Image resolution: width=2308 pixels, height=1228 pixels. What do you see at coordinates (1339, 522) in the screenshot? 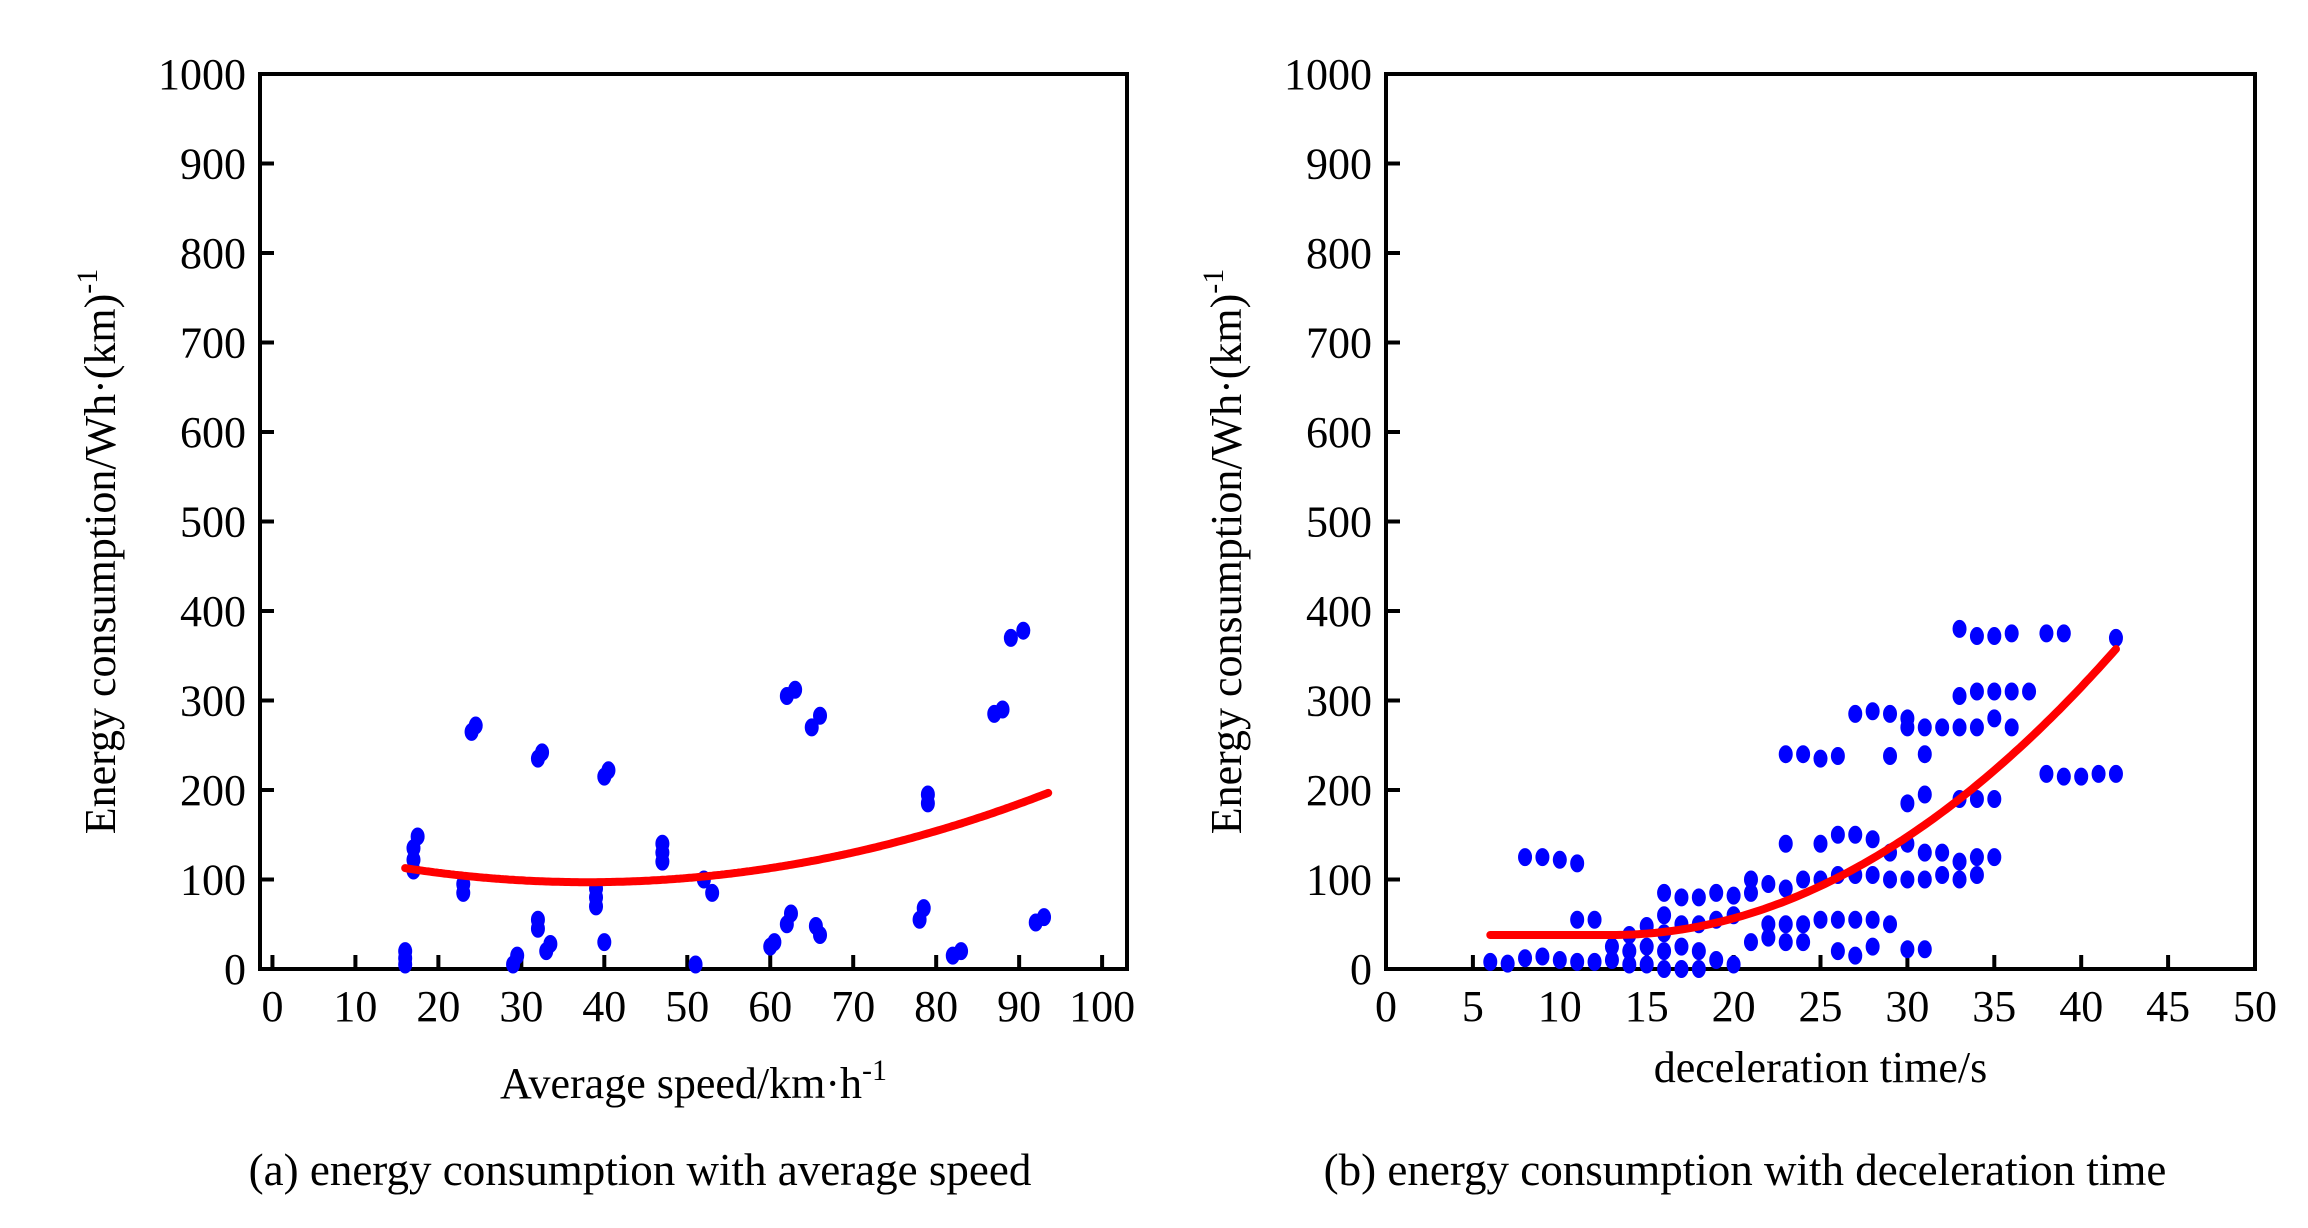
I see `y-tick-label: 500` at bounding box center [1339, 522].